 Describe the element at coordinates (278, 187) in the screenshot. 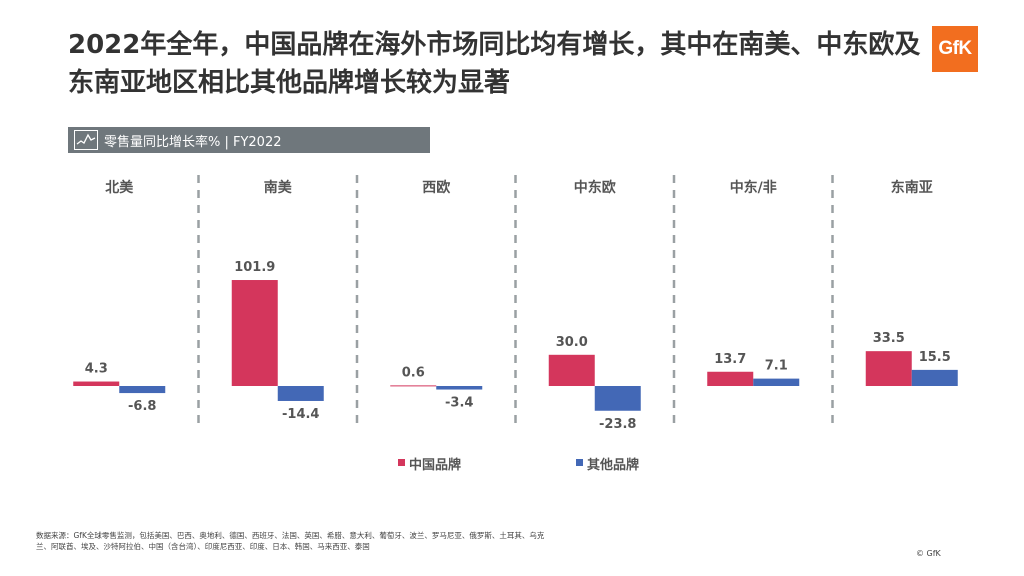

I see `category-label: 南美` at that location.